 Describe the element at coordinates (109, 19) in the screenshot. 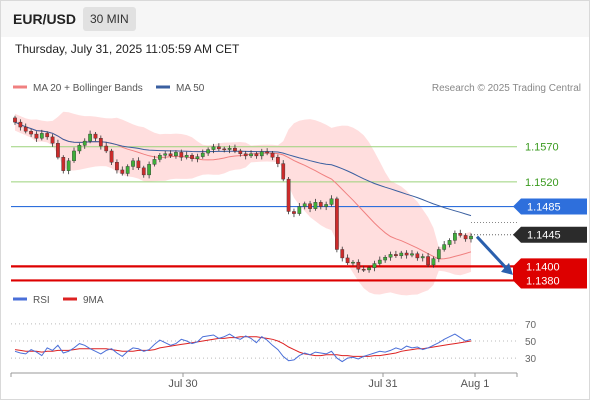

I see `timeframe-button: 30 MIN` at that location.